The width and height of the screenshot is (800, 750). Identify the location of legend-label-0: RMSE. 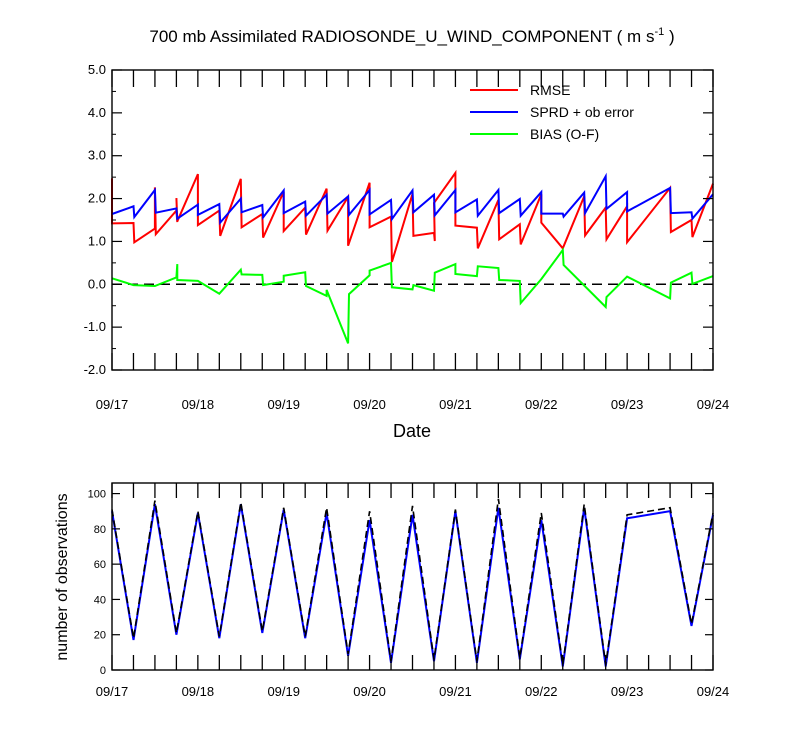
(550, 90).